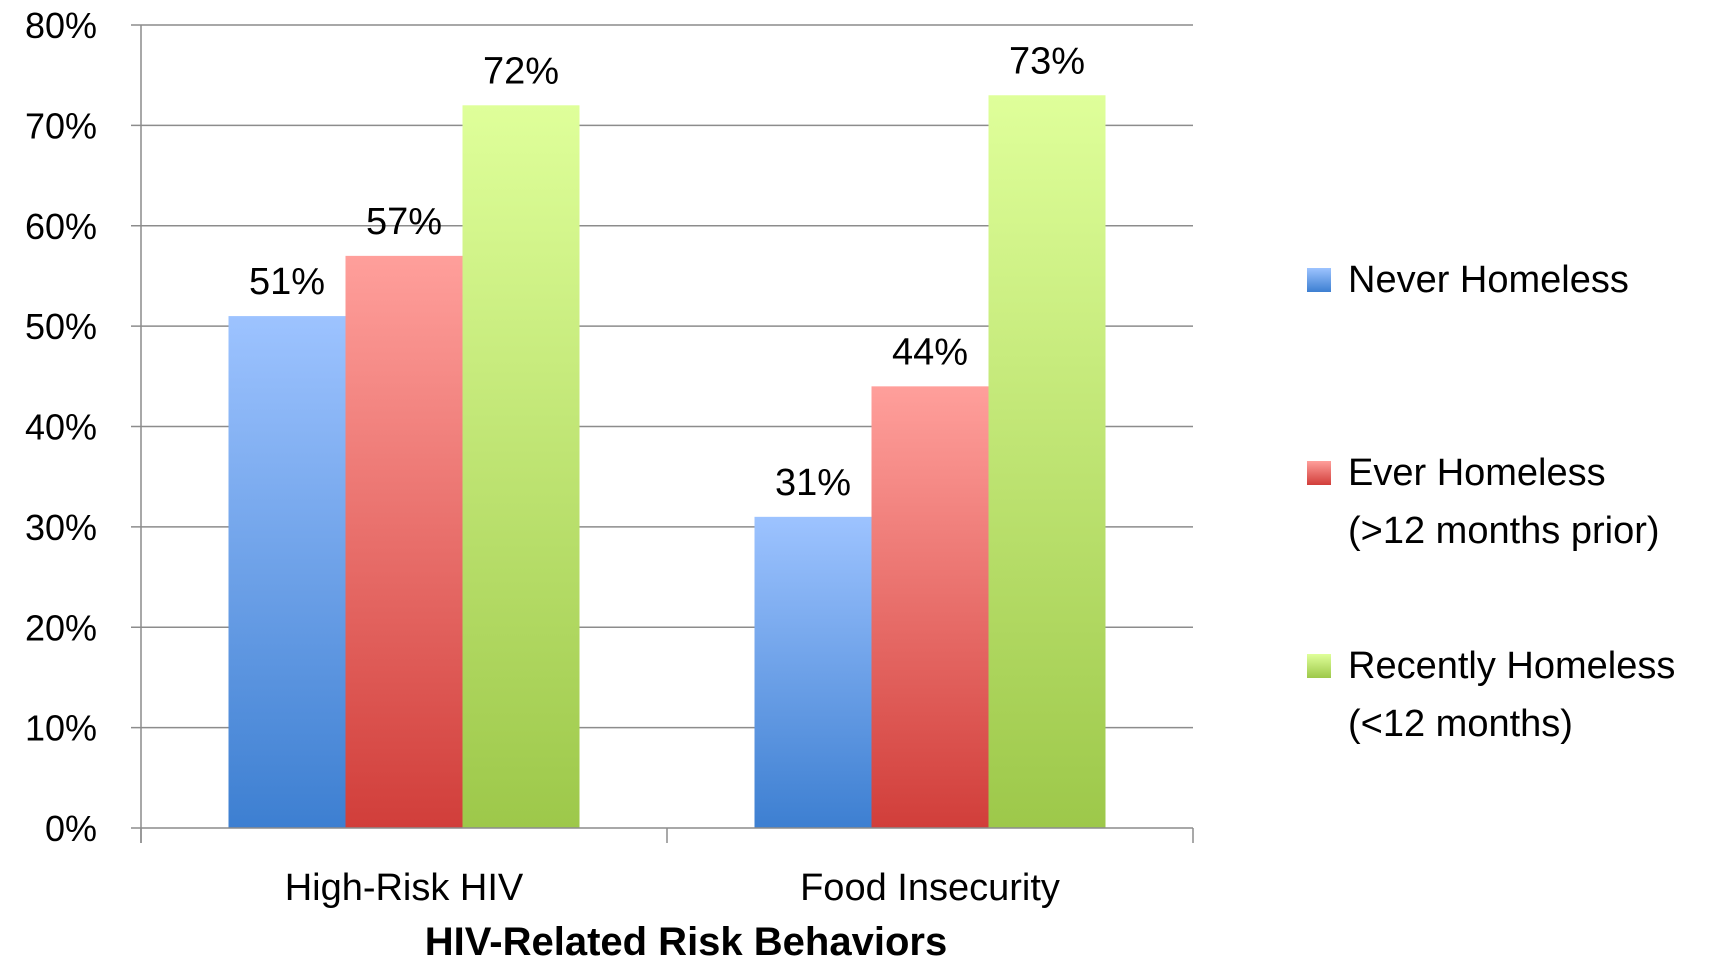 Image resolution: width=1725 pixels, height=973 pixels. What do you see at coordinates (930, 352) in the screenshot?
I see `data-label: 44%` at bounding box center [930, 352].